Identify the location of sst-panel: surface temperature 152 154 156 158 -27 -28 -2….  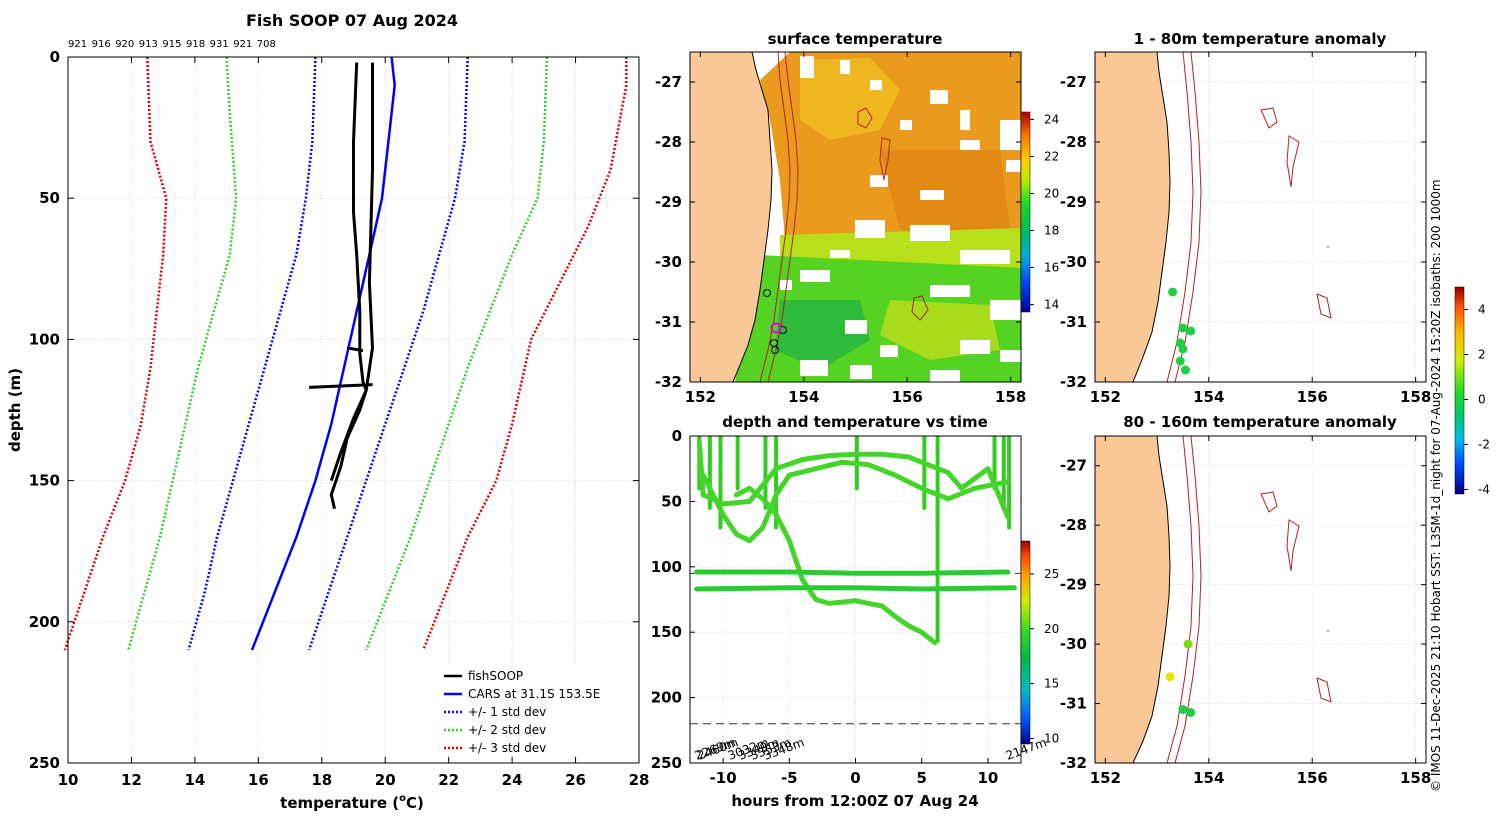
(857, 218).